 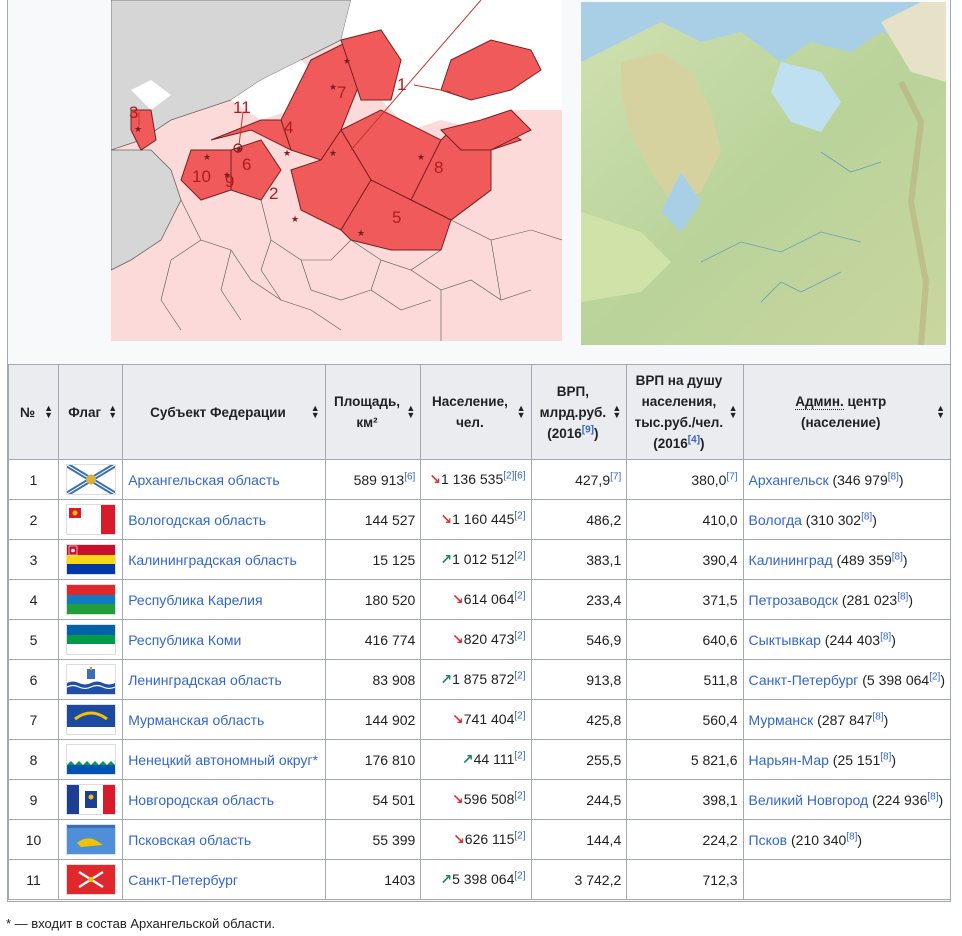 I want to click on subject-cell: Архангельская область, so click(x=224, y=479).